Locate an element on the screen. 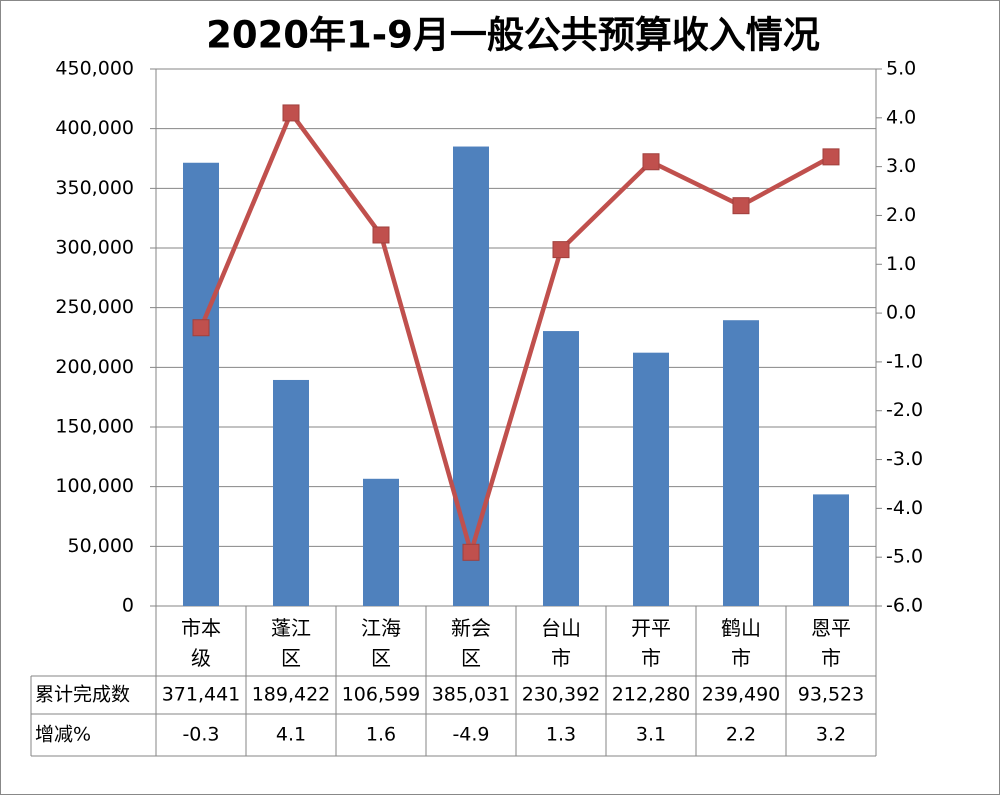  y2-tick-label: 2.0 is located at coordinates (901, 215).